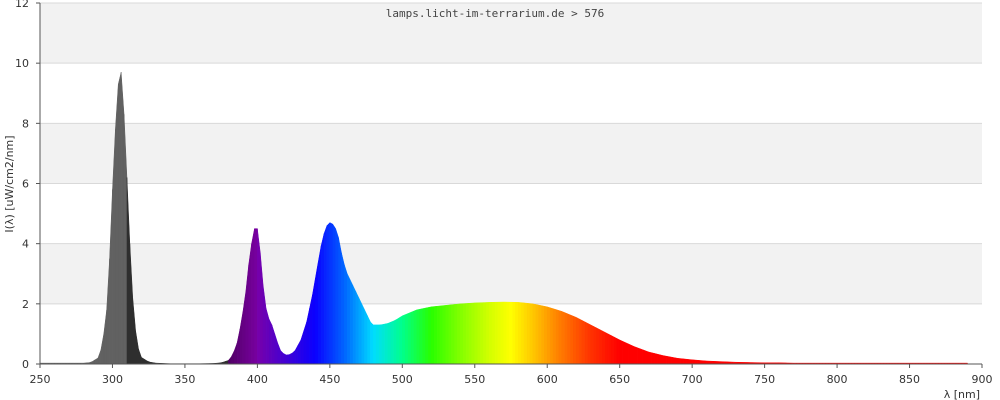 Image resolution: width=1000 pixels, height=400 pixels. What do you see at coordinates (184, 379) in the screenshot?
I see `x-tick-label: 350` at bounding box center [184, 379].